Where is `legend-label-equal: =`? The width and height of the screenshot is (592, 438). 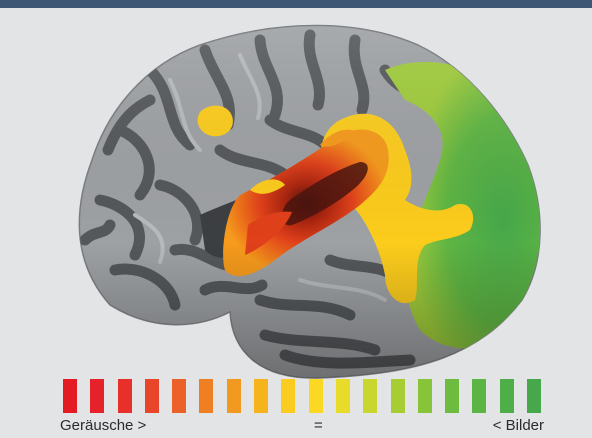
legend-label-equal: = is located at coordinates (318, 425).